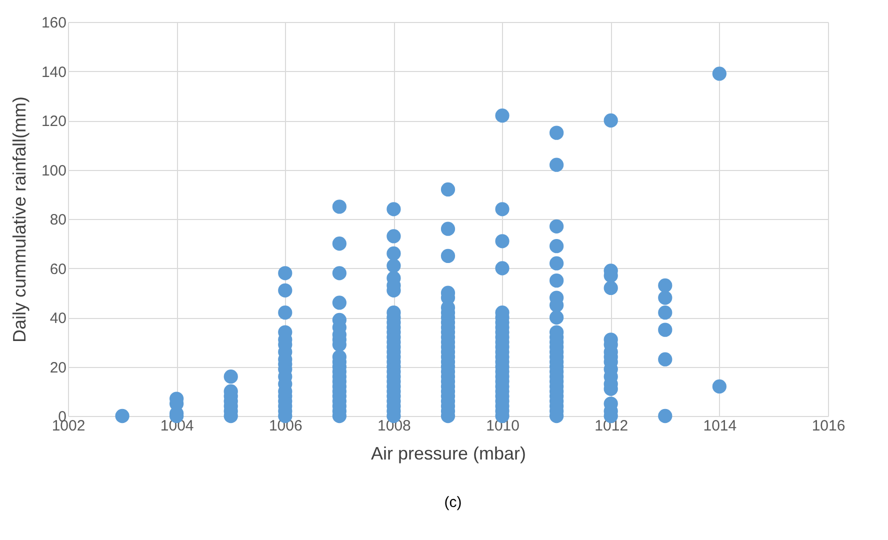  I want to click on y-tick-label: 40, so click(58, 318).